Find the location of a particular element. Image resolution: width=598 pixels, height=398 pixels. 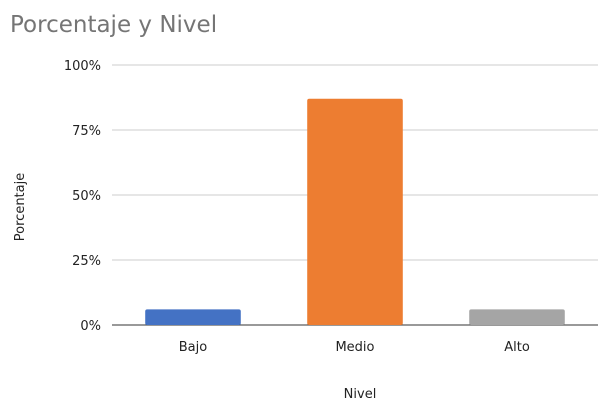

y-tick-label: 25% is located at coordinates (86, 261).